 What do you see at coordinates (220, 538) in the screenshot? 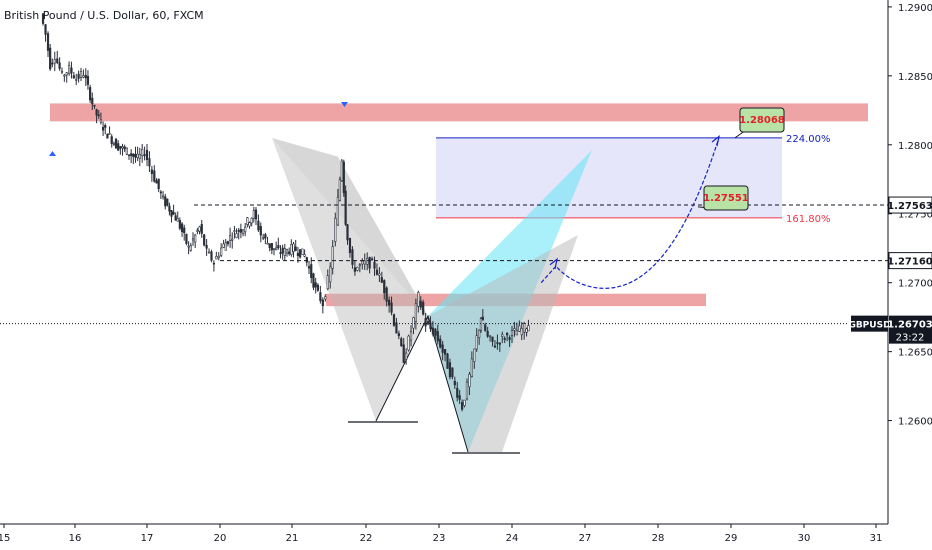
I see `x-tick-label: 20` at bounding box center [220, 538].